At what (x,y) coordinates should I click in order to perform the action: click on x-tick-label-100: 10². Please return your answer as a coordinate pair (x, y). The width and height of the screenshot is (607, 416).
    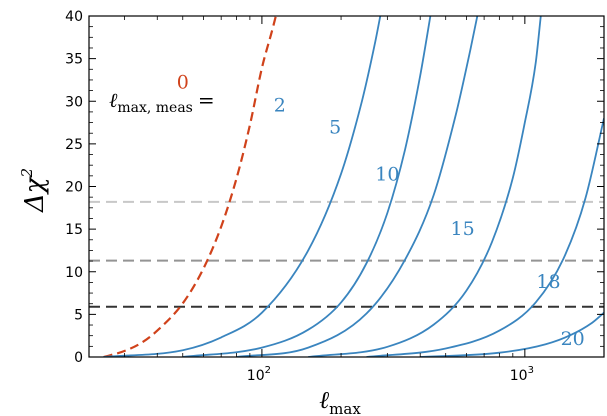
    Looking at the image, I should click on (259, 374).